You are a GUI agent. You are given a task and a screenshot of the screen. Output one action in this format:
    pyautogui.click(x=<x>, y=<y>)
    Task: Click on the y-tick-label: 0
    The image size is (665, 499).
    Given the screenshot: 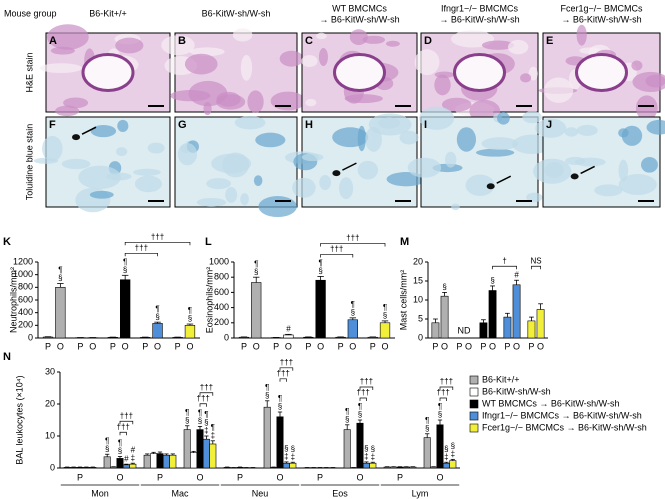 What is the action you would take?
    pyautogui.click(x=420, y=337)
    